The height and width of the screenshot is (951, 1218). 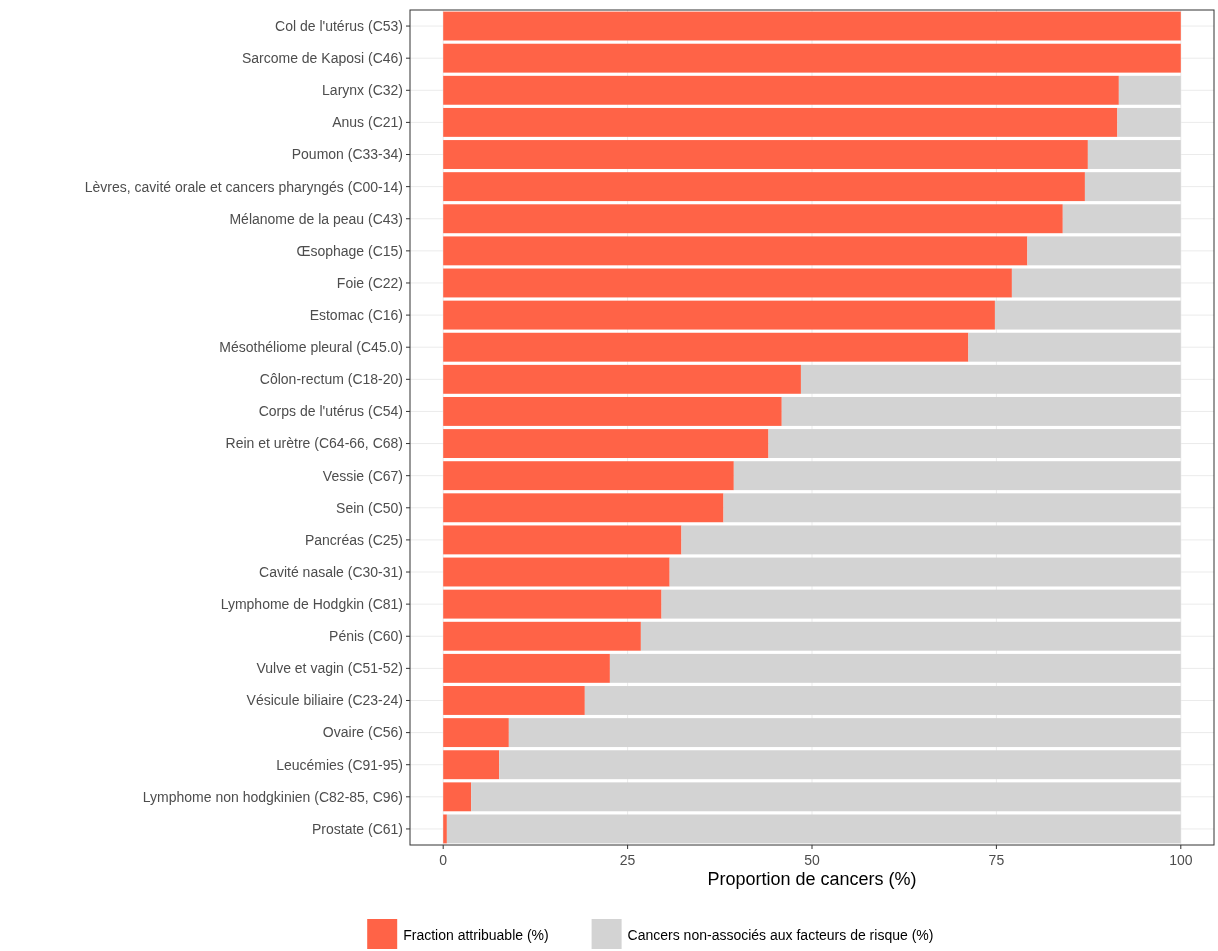 What do you see at coordinates (349, 250) in the screenshot?
I see `y-tick-label: Œsophage (C15)` at bounding box center [349, 250].